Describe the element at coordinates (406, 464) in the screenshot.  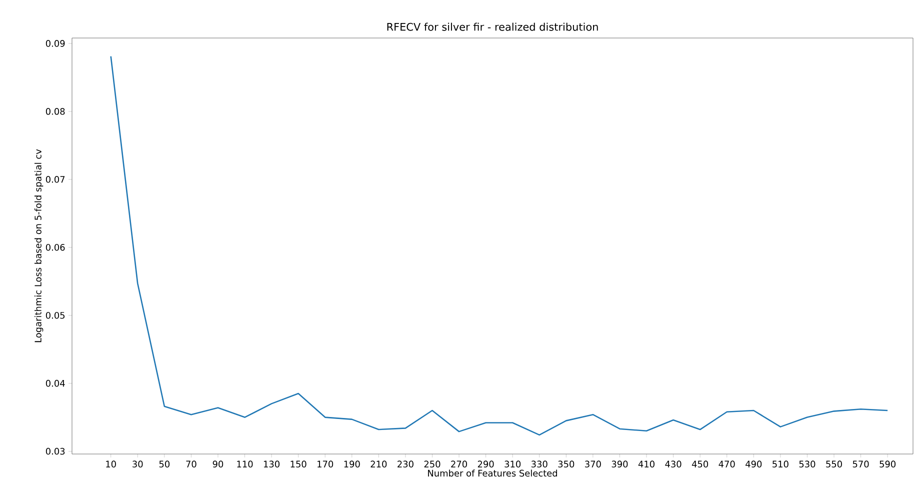
I see `x-tick-label: 230` at that location.